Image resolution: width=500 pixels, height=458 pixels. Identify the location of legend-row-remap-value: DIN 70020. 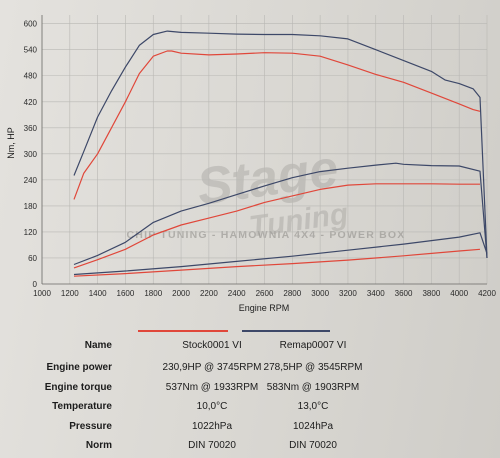
(313, 445).